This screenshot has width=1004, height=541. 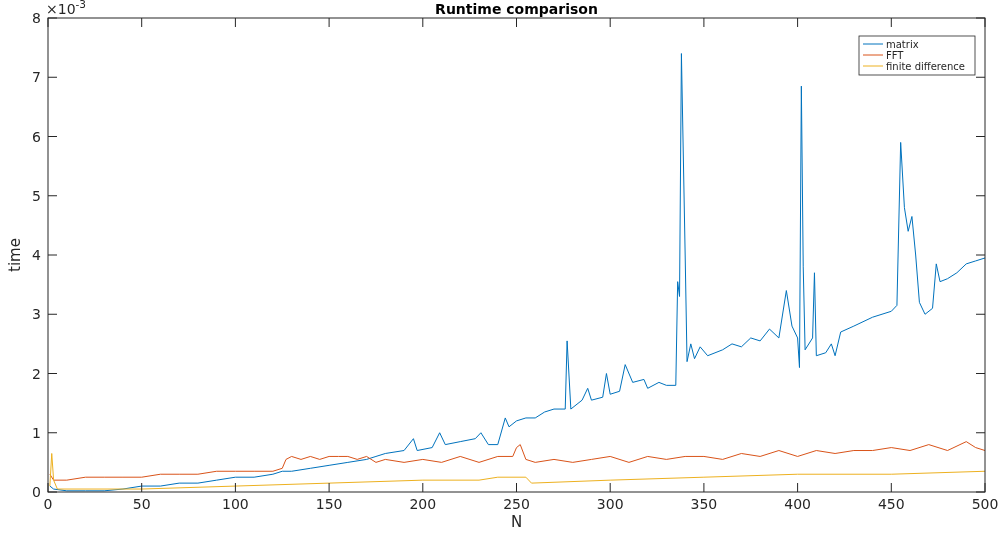 What do you see at coordinates (15, 255) in the screenshot?
I see `y-axis-title: time` at bounding box center [15, 255].